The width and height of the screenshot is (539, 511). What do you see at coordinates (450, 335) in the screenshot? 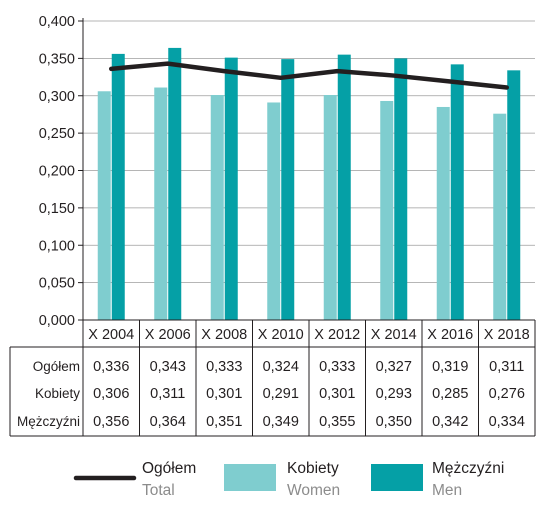
I see `x-category-label: X 2016` at bounding box center [450, 335].